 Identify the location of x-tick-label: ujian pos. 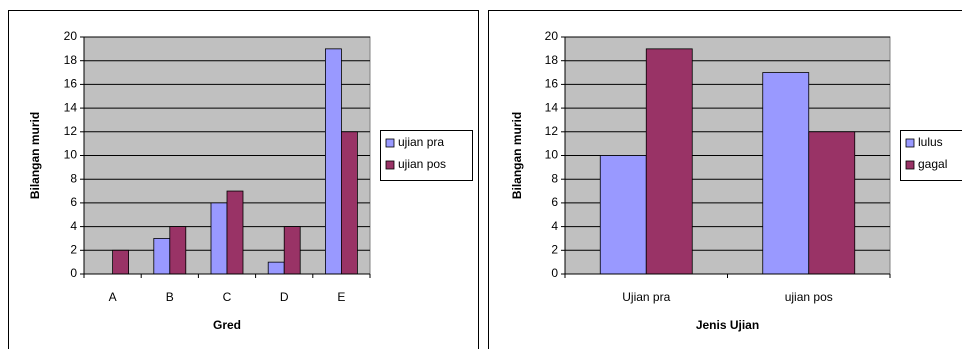
(809, 297).